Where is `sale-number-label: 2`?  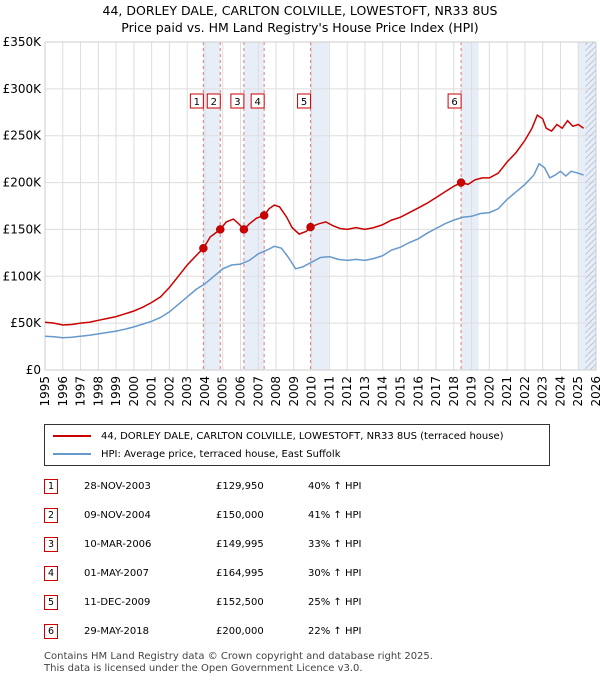 sale-number-label: 2 is located at coordinates (214, 102).